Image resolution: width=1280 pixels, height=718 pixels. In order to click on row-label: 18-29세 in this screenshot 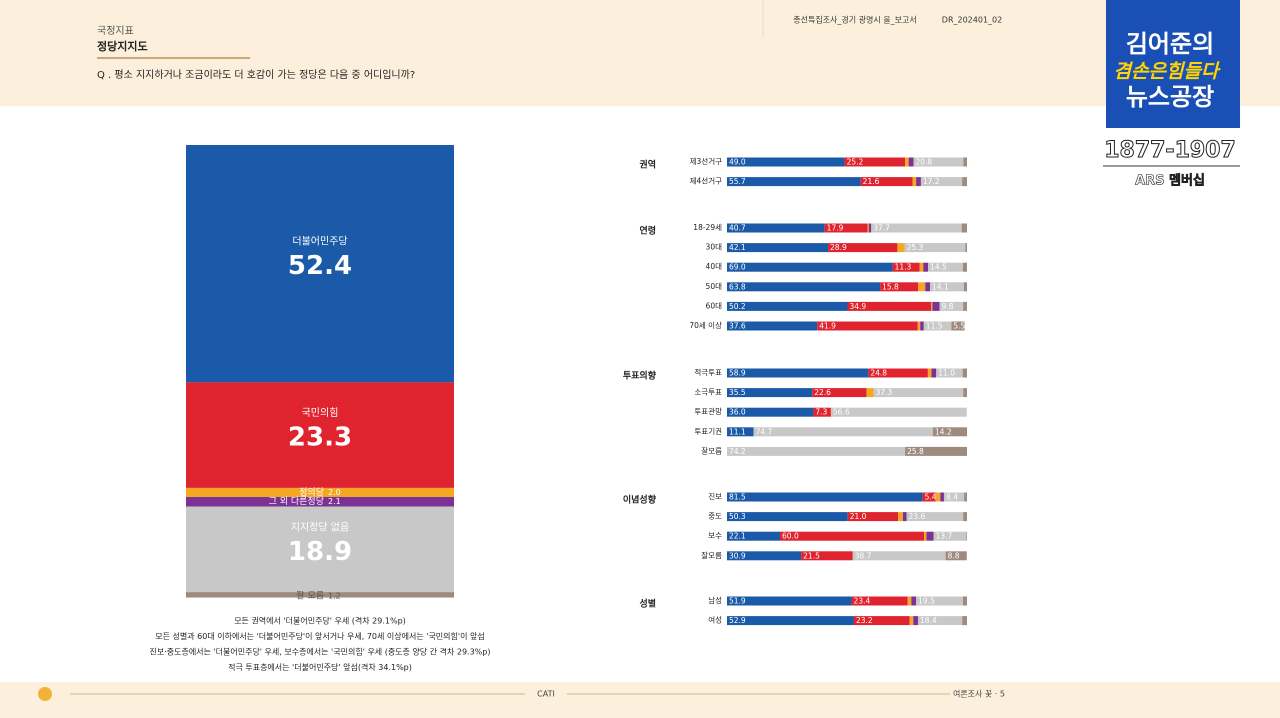, I will do `click(707, 227)`.